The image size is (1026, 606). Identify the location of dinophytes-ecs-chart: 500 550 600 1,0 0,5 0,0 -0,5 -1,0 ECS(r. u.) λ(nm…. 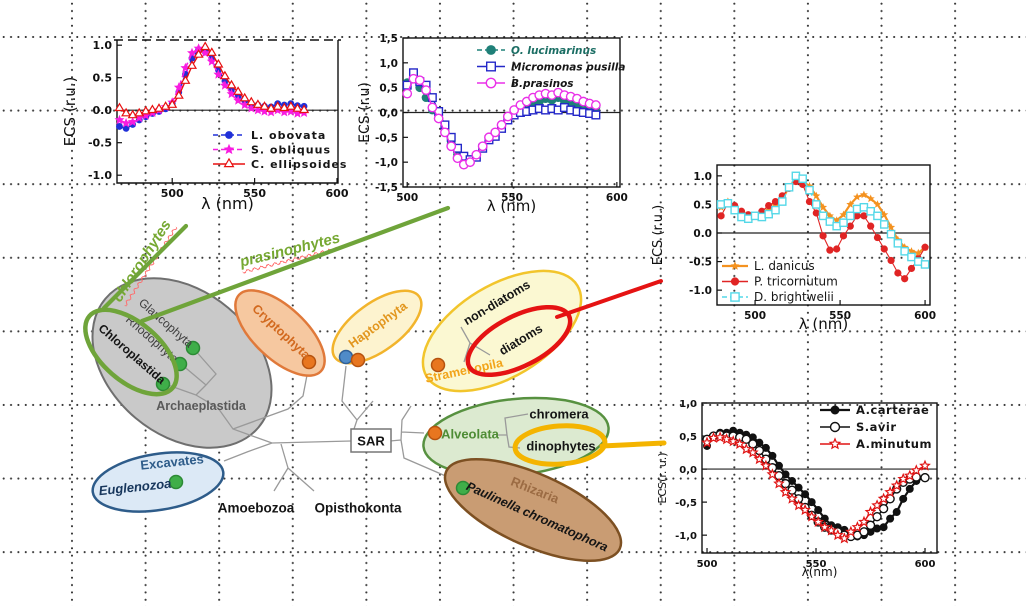
(798, 492).